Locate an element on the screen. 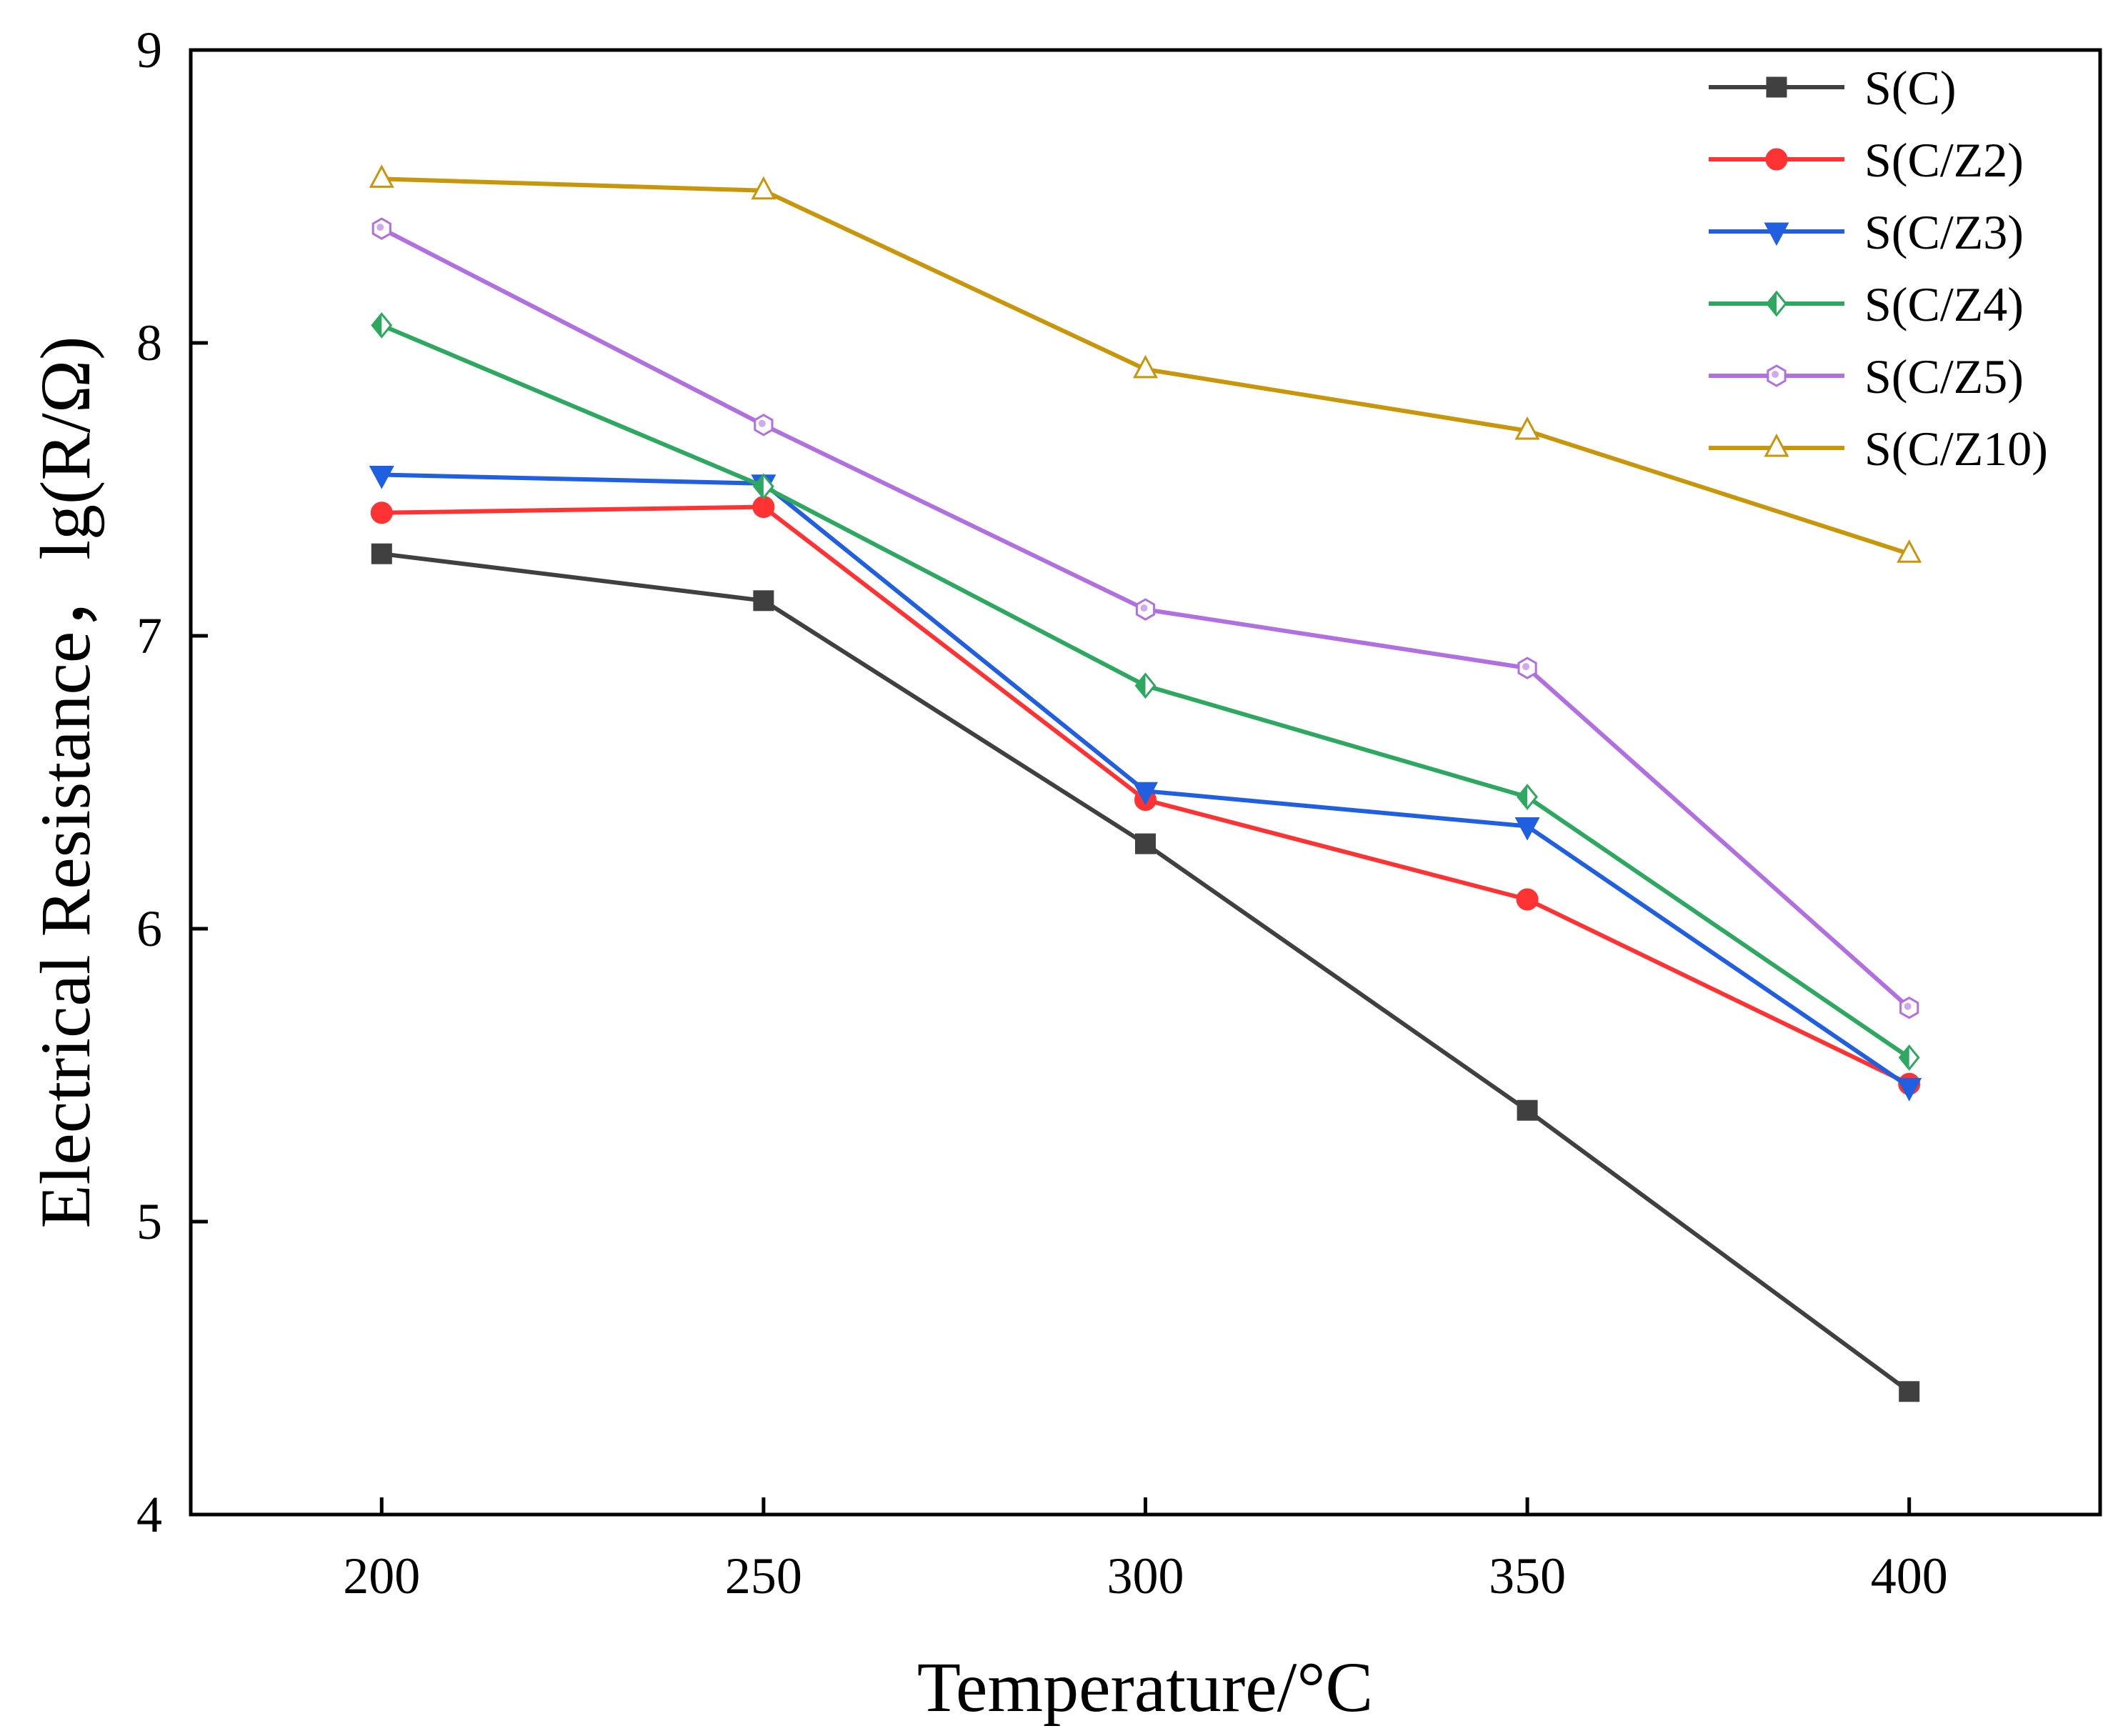  x-tick-label-300: 300 is located at coordinates (1145, 1576).